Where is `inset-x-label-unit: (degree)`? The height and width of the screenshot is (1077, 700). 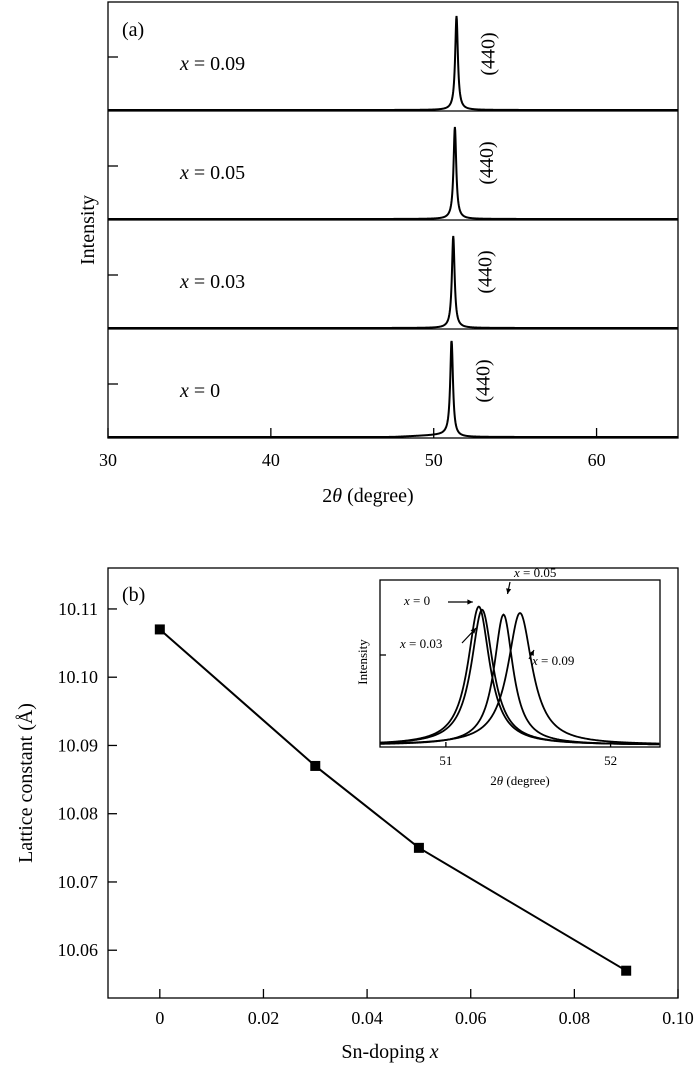
inset-x-label-unit: (degree) is located at coordinates (526, 780).